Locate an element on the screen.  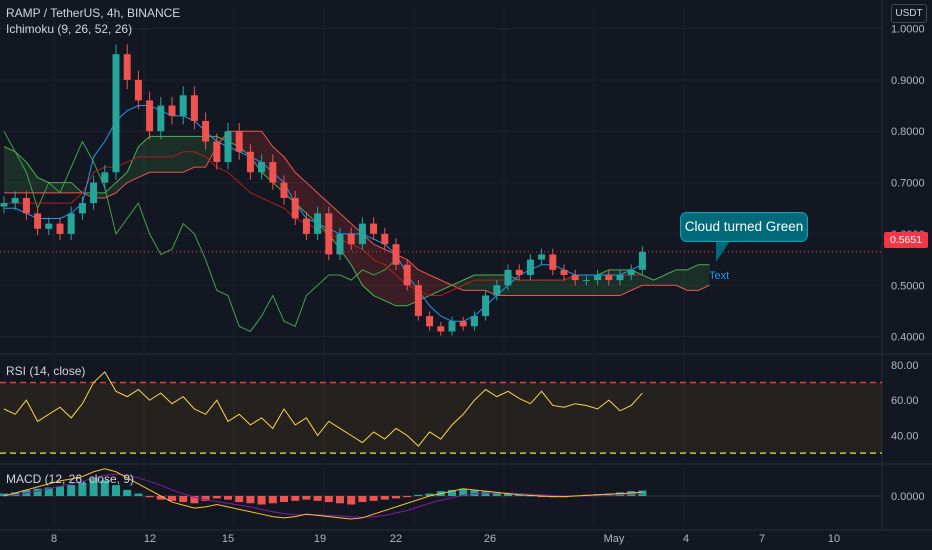
annotation-text: Text is located at coordinates (719, 276).